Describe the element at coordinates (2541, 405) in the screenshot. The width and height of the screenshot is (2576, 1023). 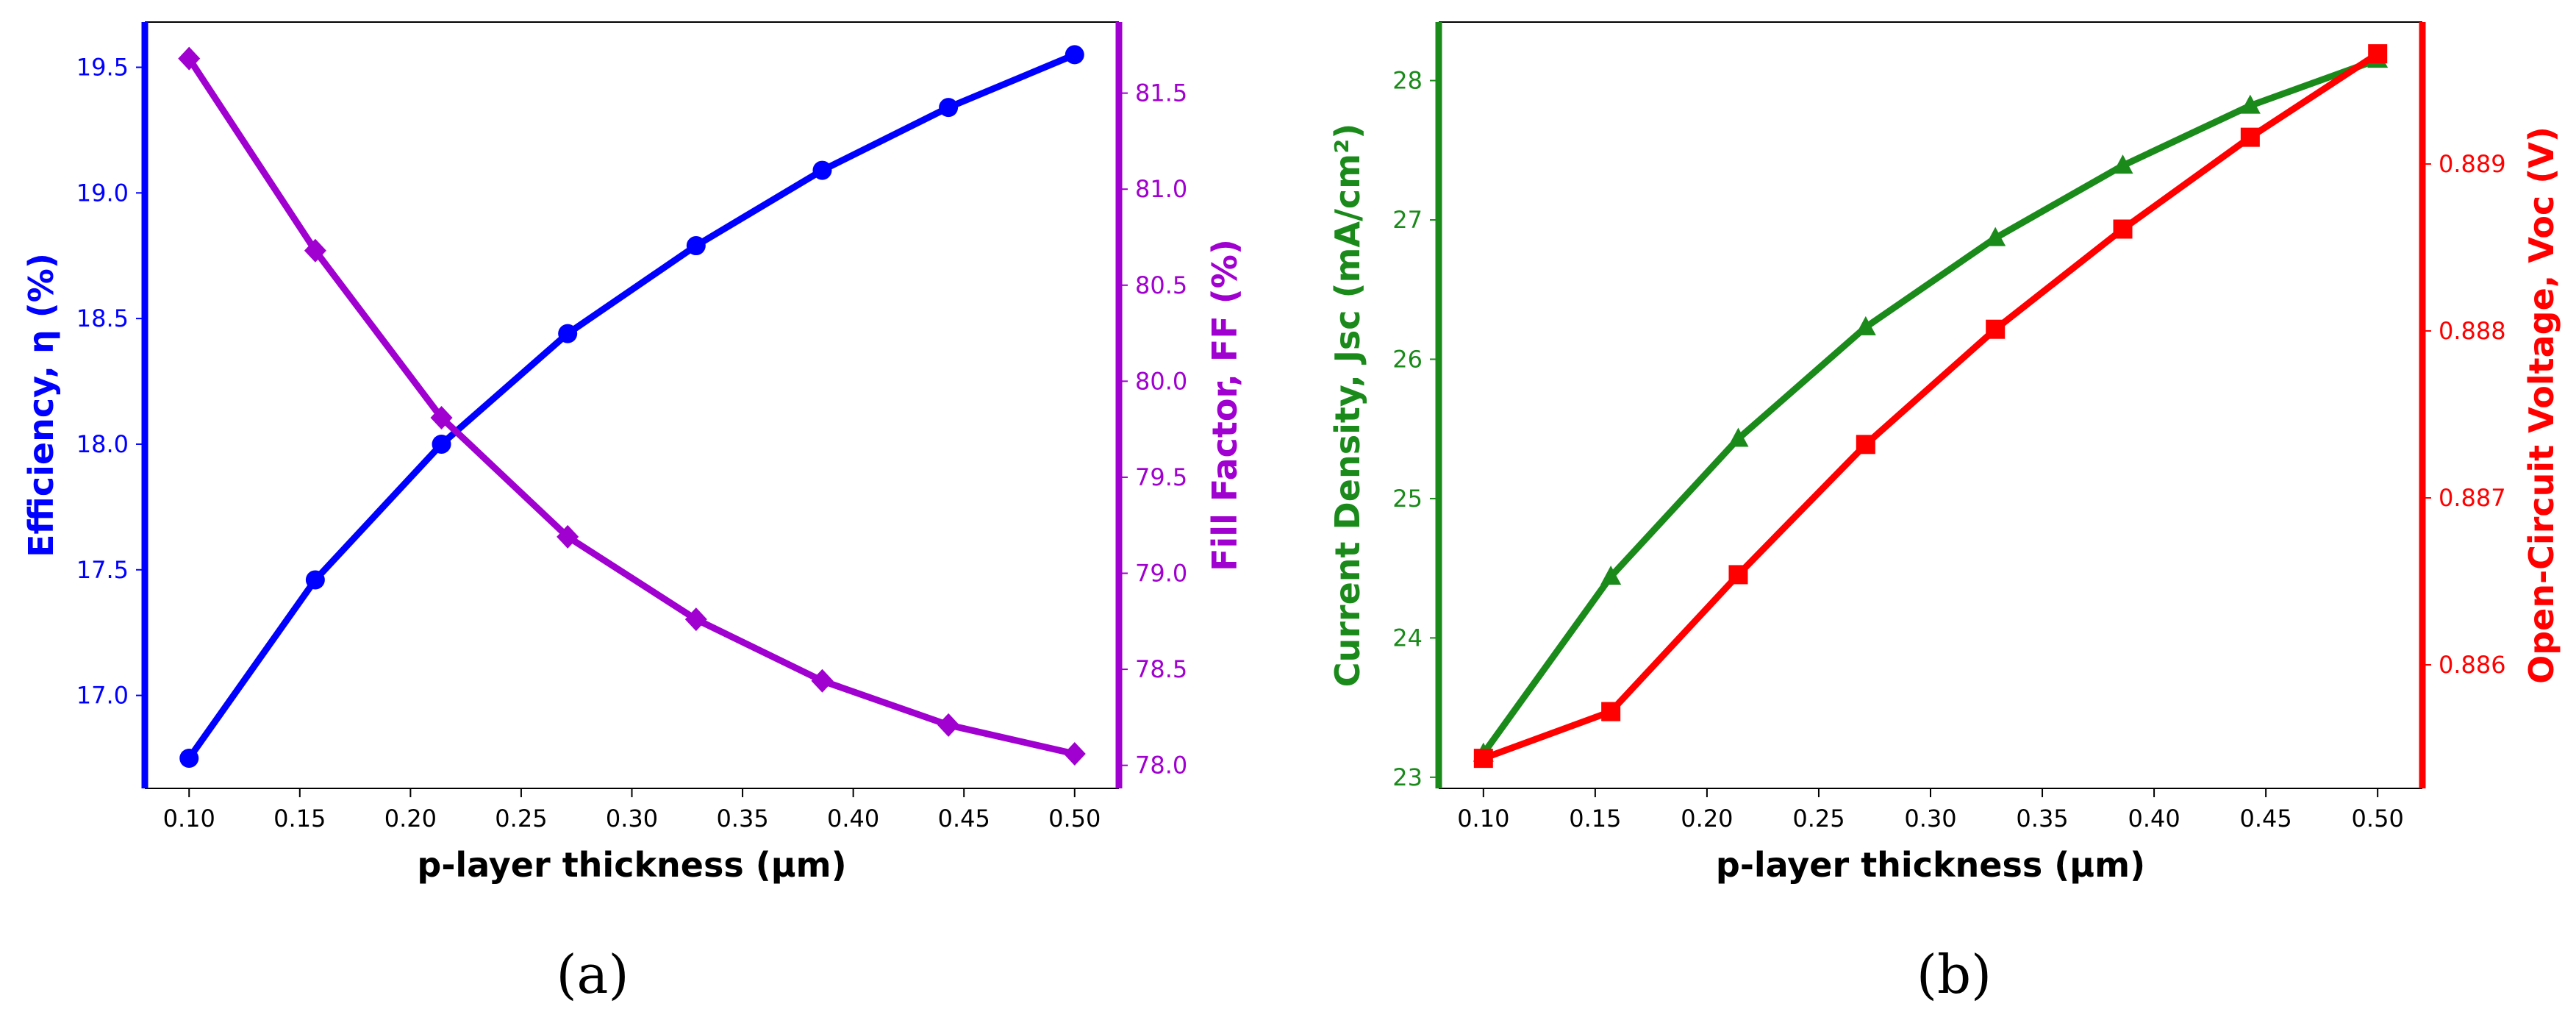
I see `y-right-axis-title: Open-Circuit Voltage, Voc (V)` at that location.